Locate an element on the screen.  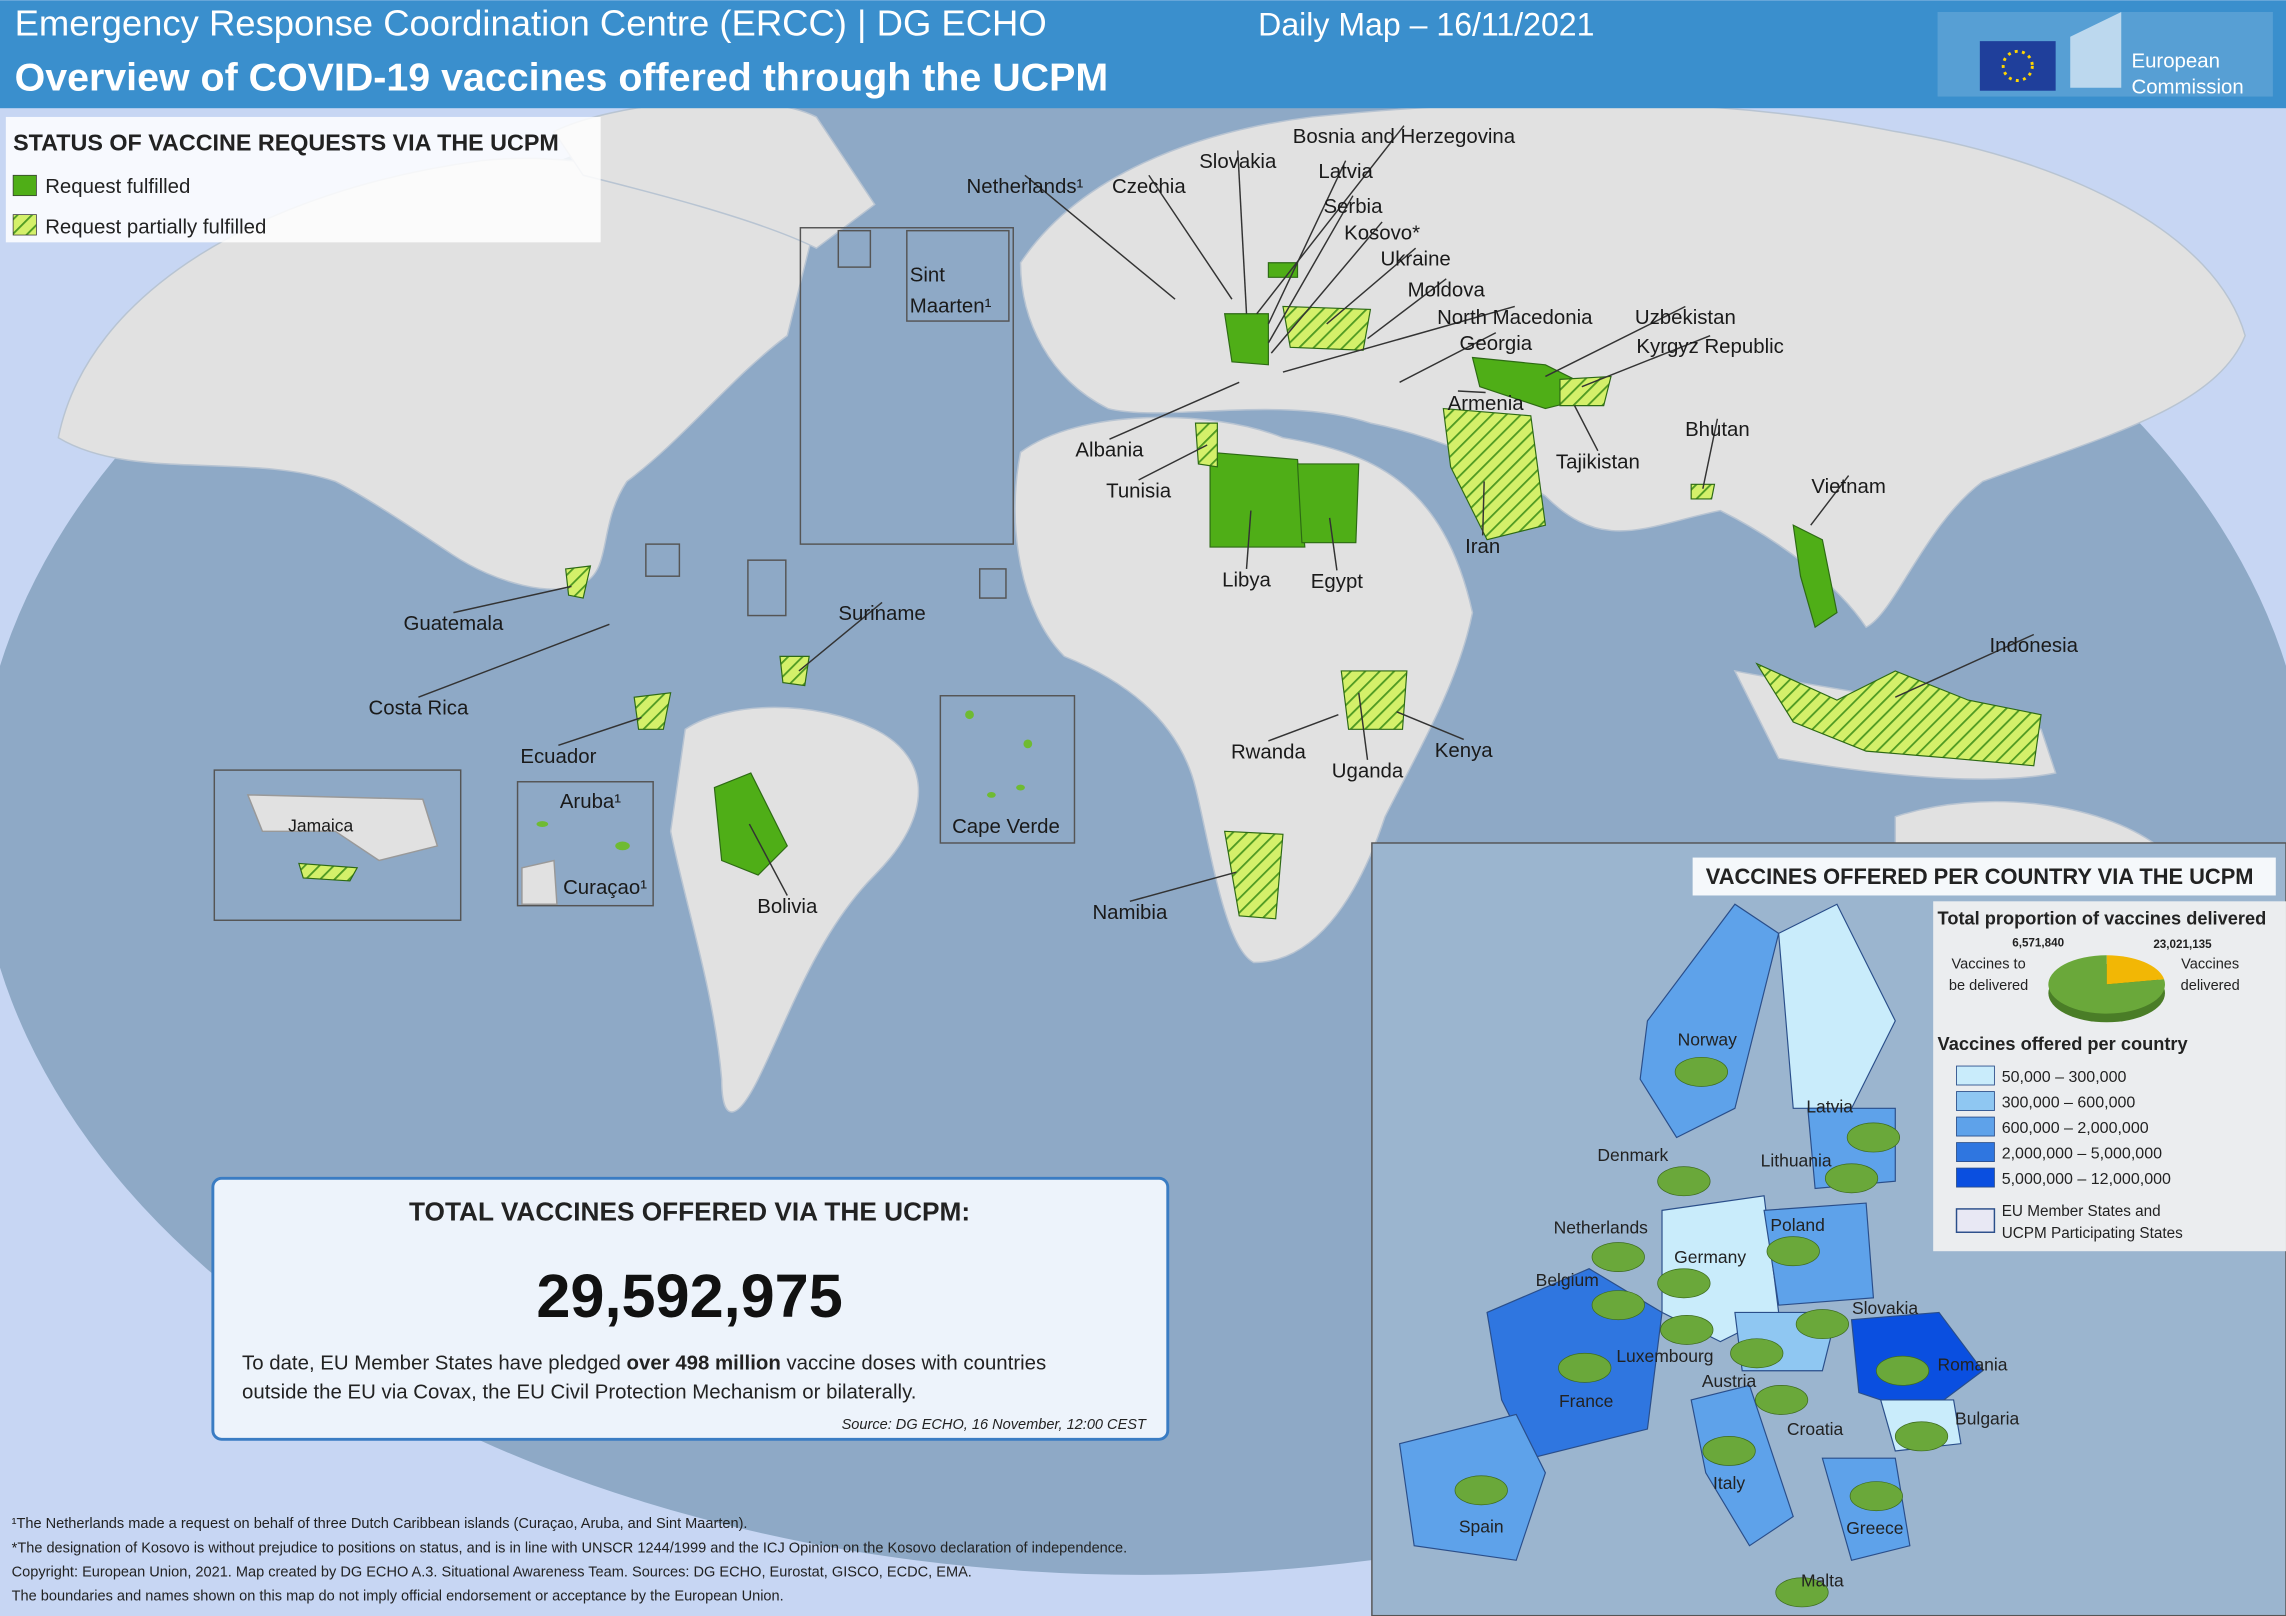
pie-value-label: 6,571,840 is located at coordinates (2038, 943).